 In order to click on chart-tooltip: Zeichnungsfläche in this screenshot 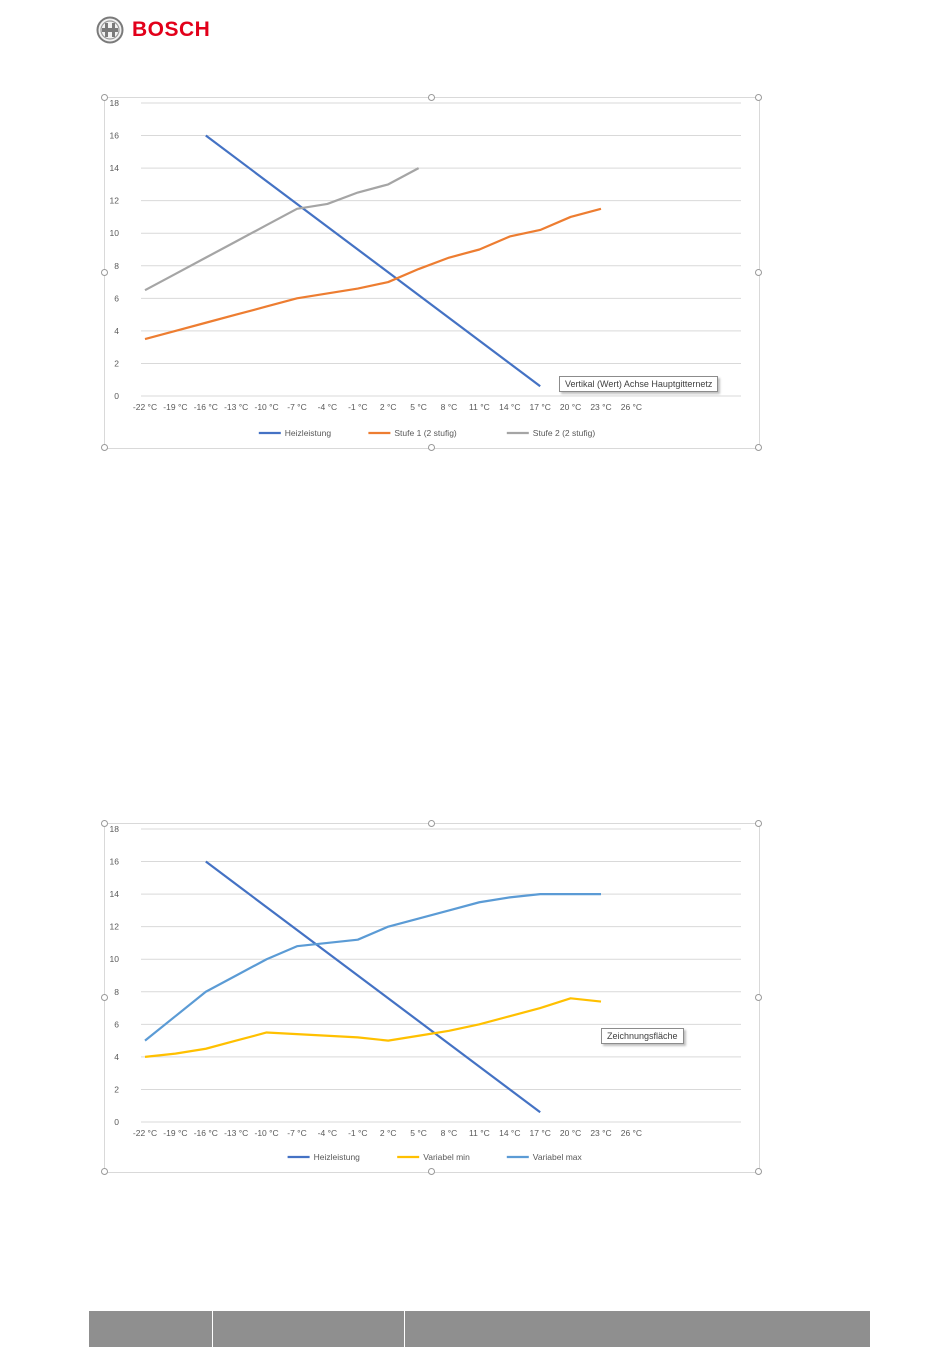, I will do `click(642, 1036)`.